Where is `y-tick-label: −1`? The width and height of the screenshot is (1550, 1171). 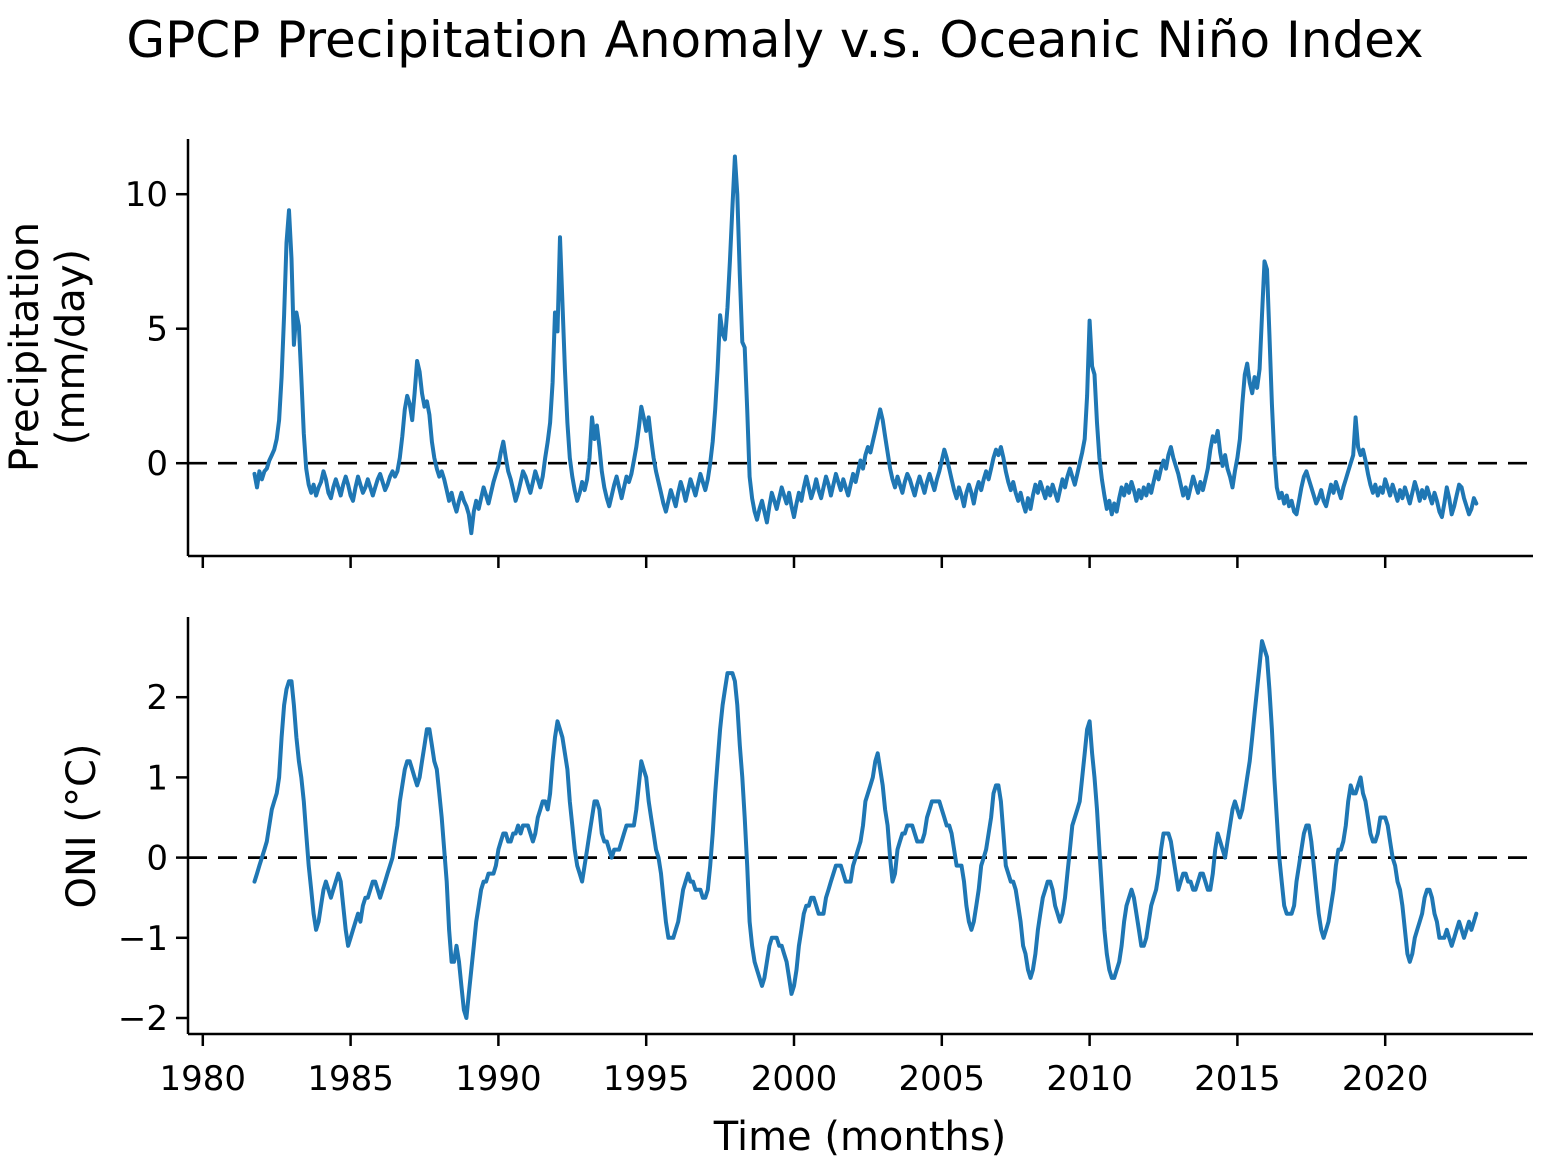
y-tick-label: −1 is located at coordinates (143, 939).